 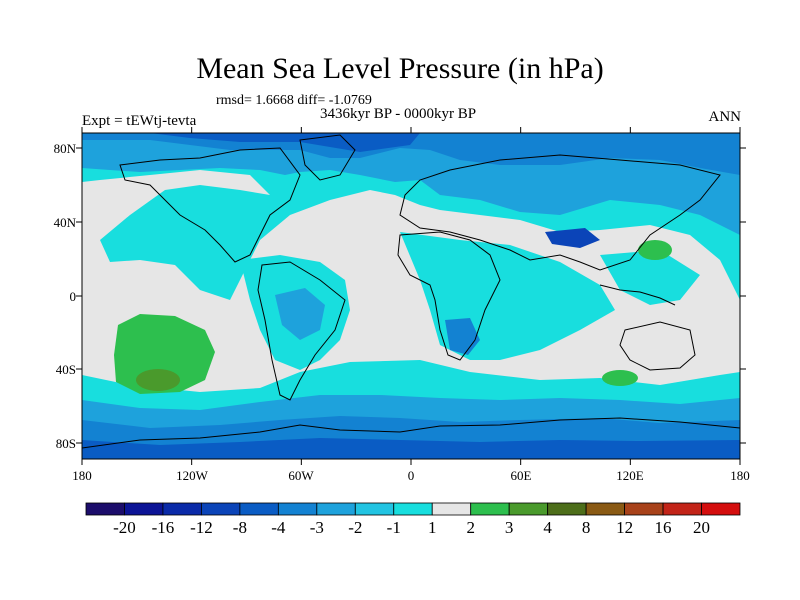 What do you see at coordinates (64, 148) in the screenshot?
I see `lat-label-80n: 80N` at bounding box center [64, 148].